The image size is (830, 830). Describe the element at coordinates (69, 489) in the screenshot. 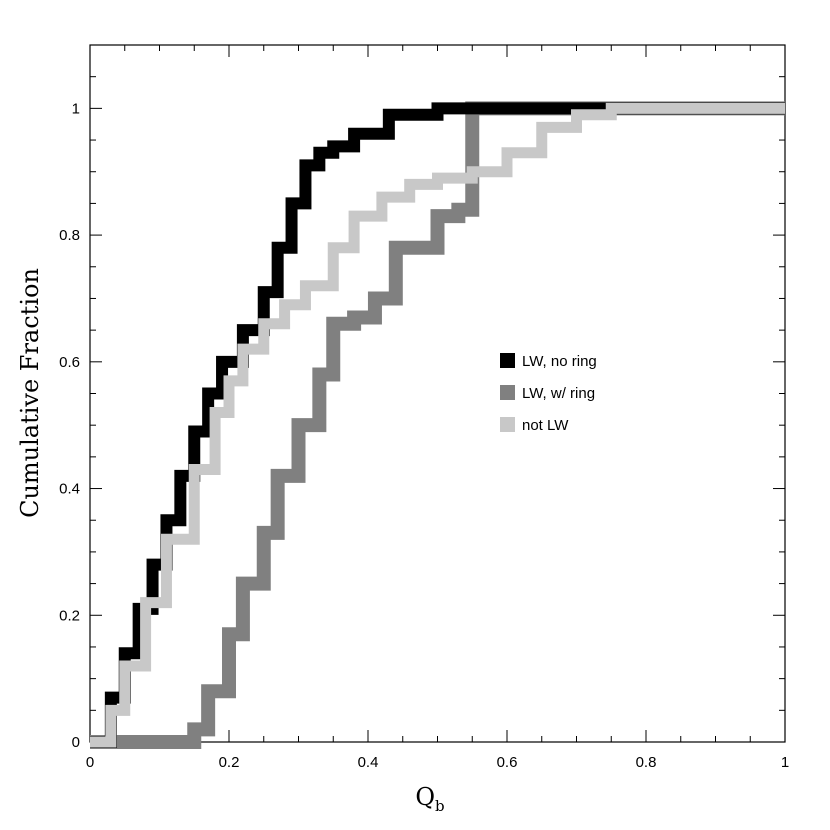

I see `y-tick-label: 0.4` at that location.